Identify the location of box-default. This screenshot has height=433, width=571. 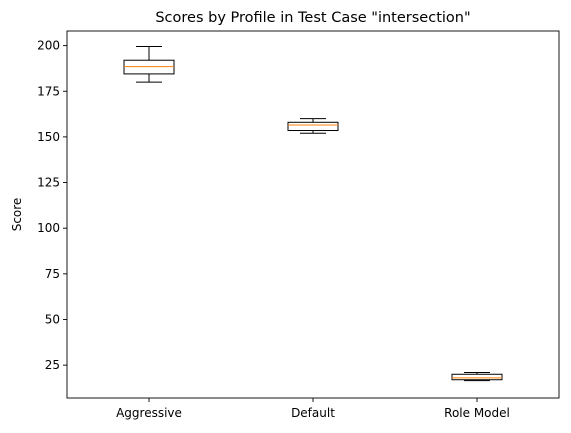
(313, 126).